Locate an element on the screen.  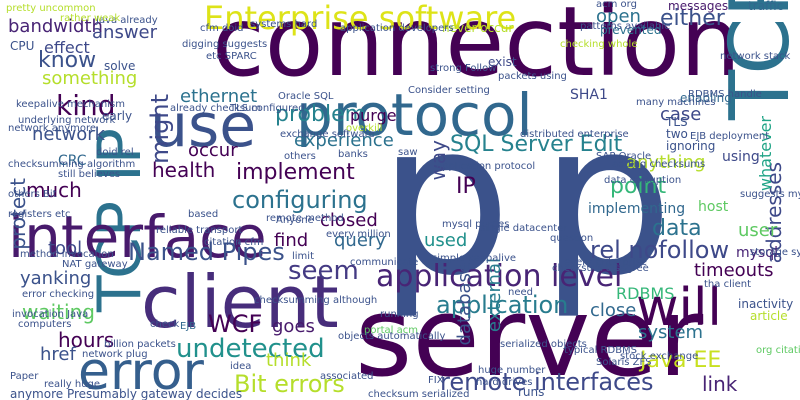
cloud-word: application level is located at coordinates (499, 276).